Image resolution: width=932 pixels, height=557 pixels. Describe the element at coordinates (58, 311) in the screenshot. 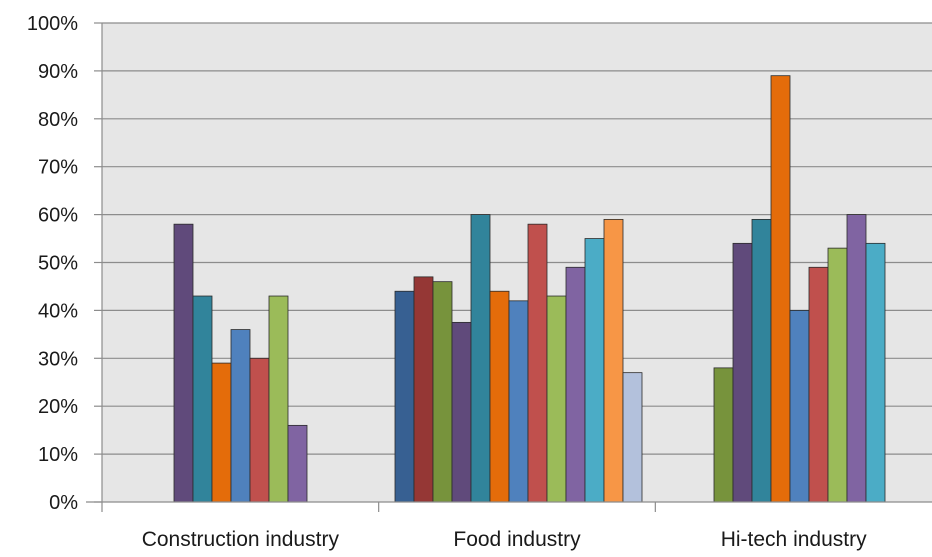

I see `y-tick-label: 40%` at that location.